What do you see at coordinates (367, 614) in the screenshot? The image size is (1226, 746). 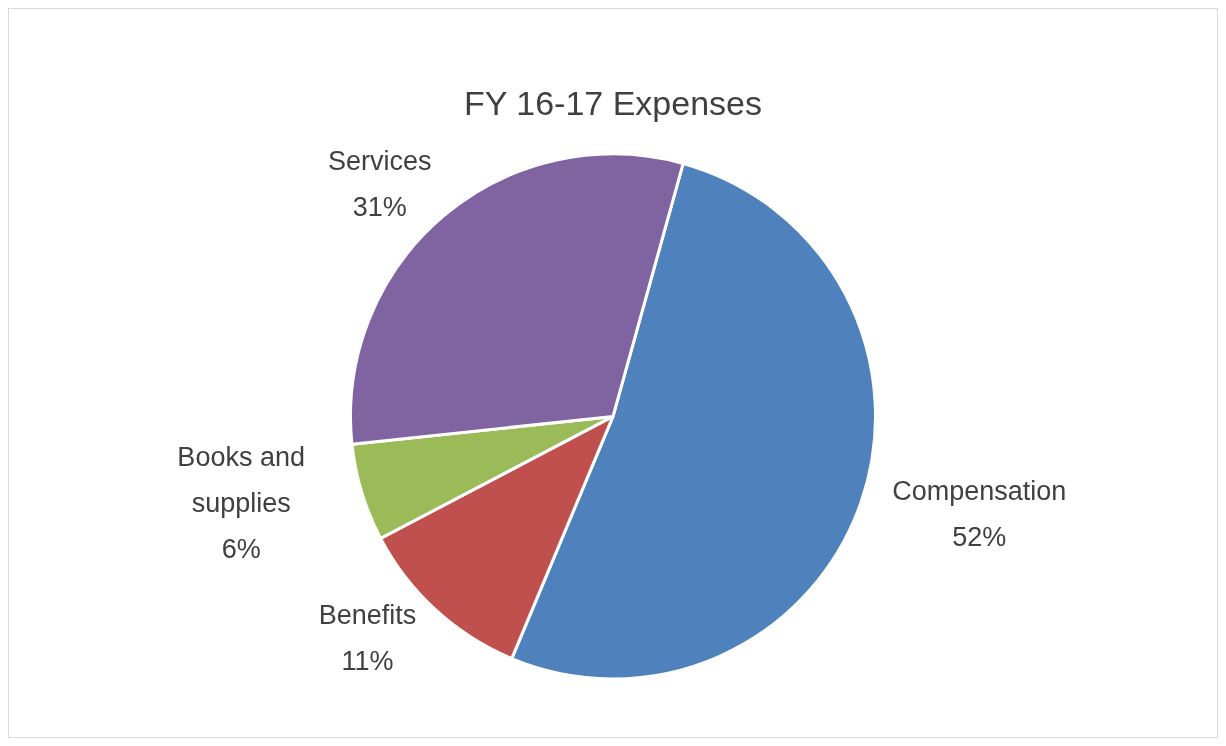 I see `slice-label: Benefits` at bounding box center [367, 614].